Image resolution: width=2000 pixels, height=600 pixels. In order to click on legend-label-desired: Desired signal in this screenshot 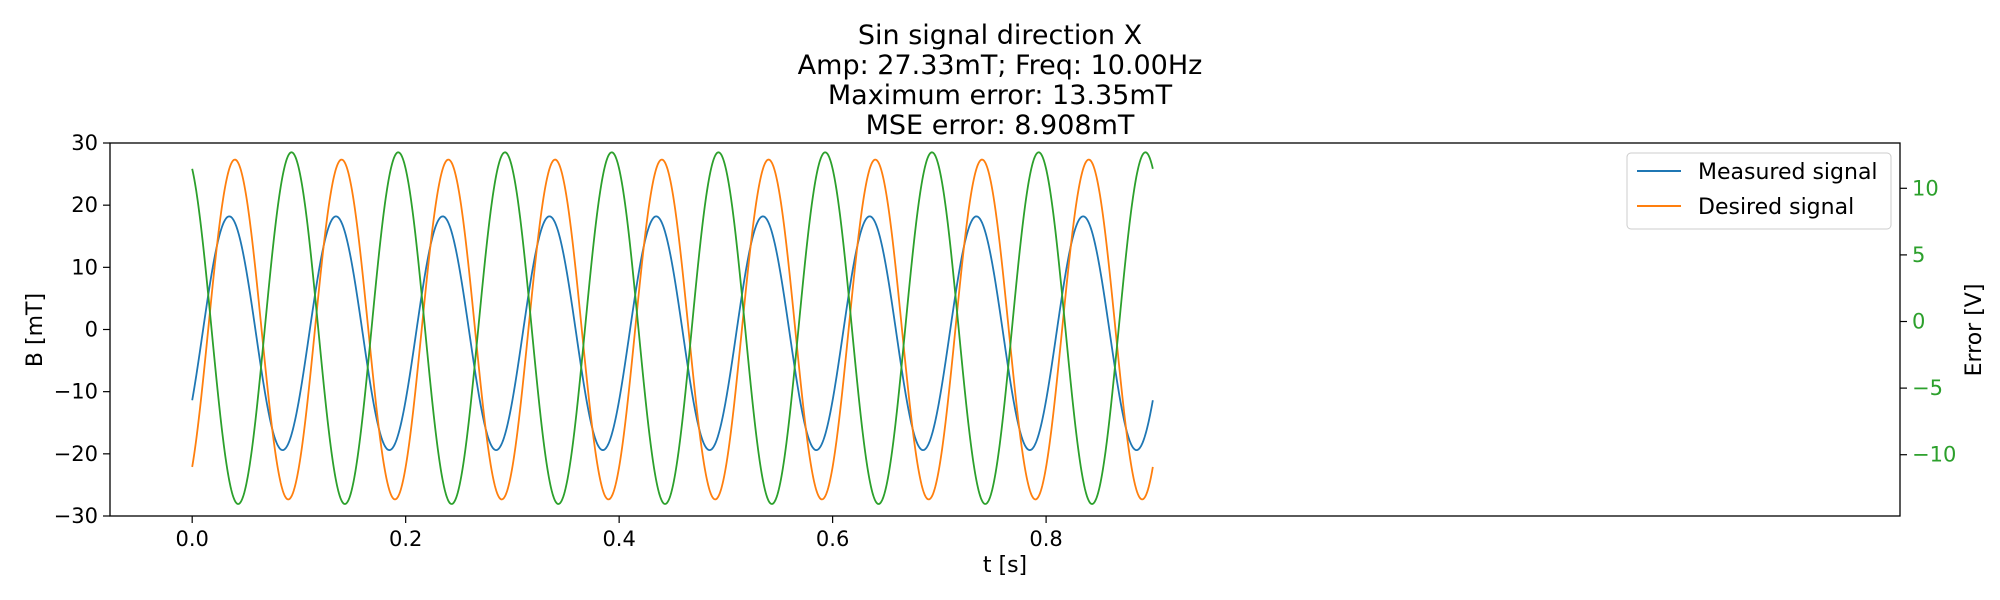, I will do `click(1776, 207)`.